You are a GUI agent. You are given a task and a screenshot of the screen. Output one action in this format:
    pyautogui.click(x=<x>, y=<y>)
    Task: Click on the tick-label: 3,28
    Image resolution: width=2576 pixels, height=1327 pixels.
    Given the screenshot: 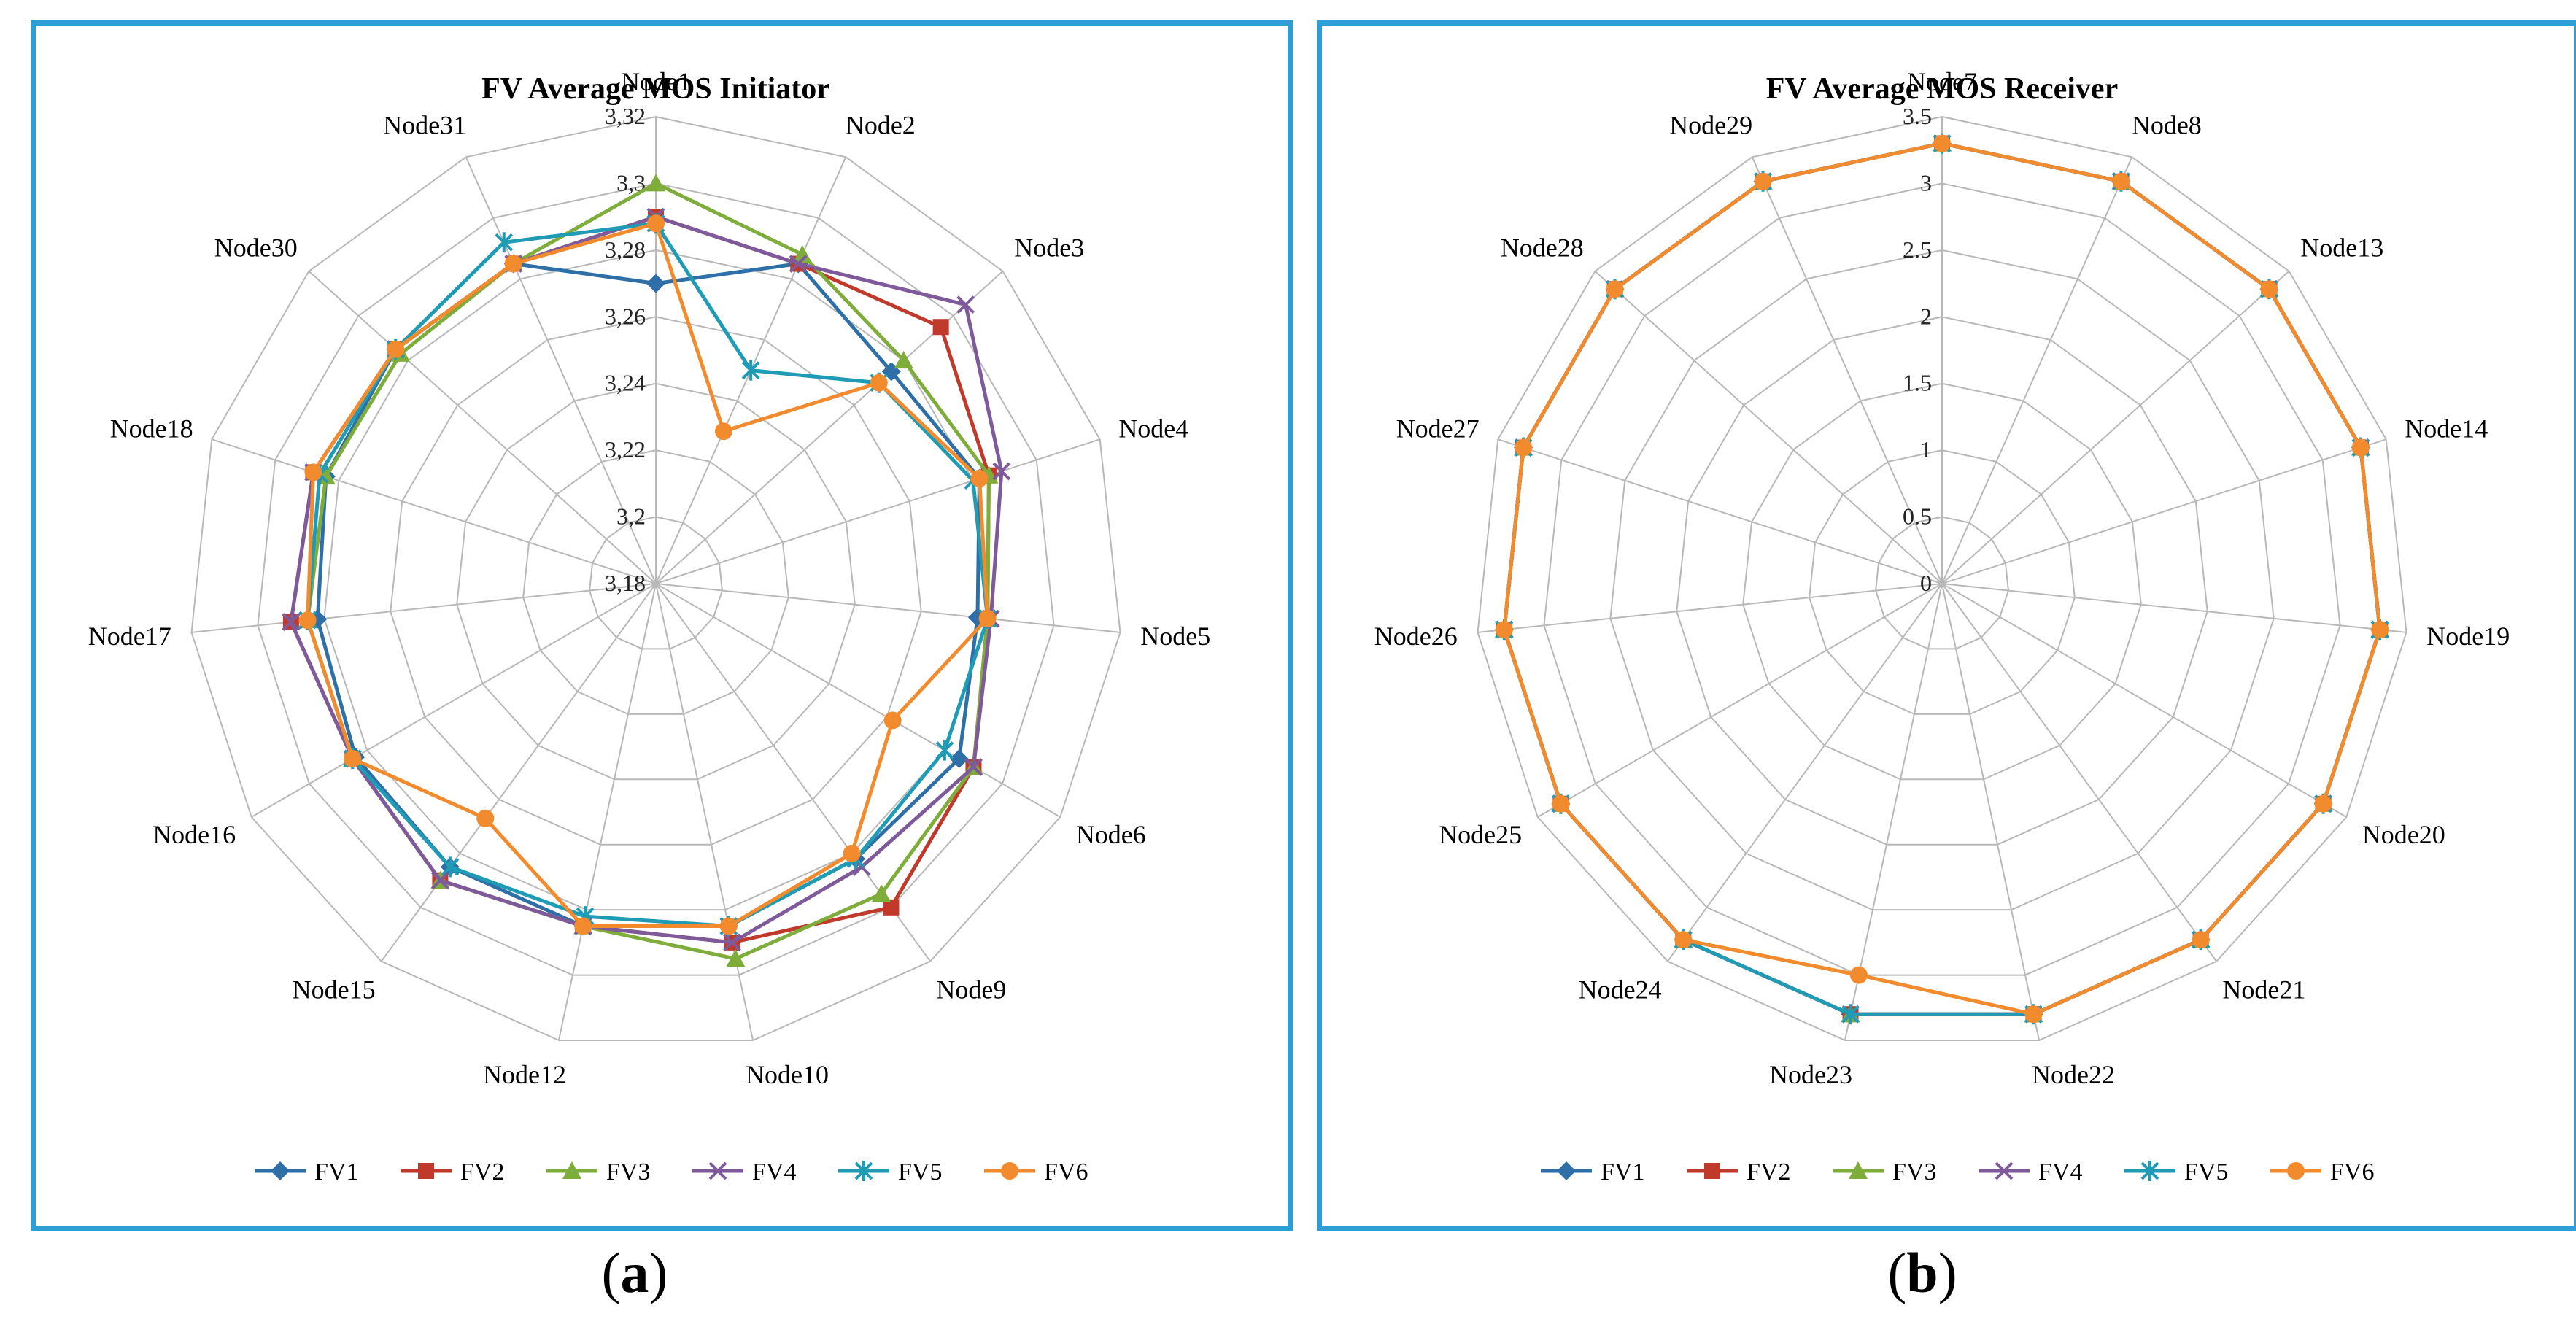 What is the action you would take?
    pyautogui.click(x=625, y=250)
    